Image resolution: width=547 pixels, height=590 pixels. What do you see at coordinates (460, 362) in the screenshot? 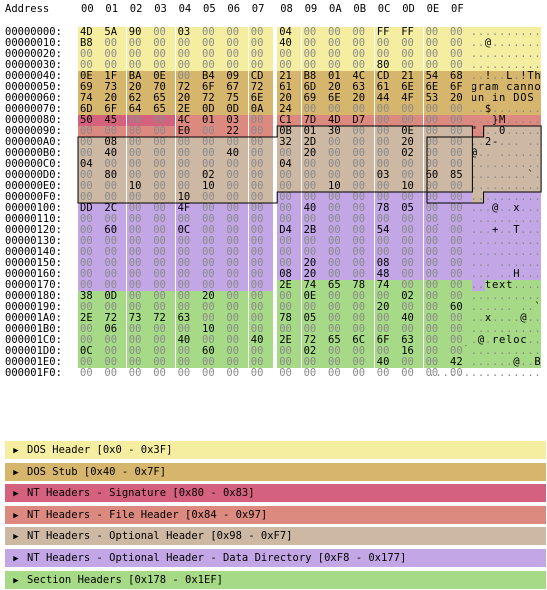
I see `hex-byte: 42` at bounding box center [460, 362].